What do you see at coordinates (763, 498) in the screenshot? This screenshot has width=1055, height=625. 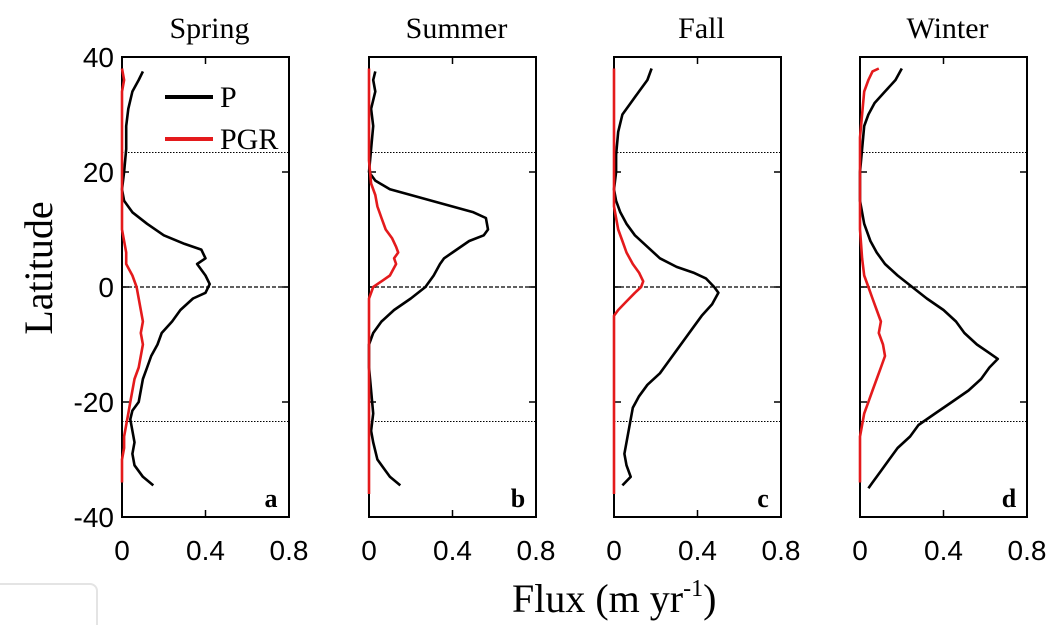 I see `panel-letter: c` at bounding box center [763, 498].